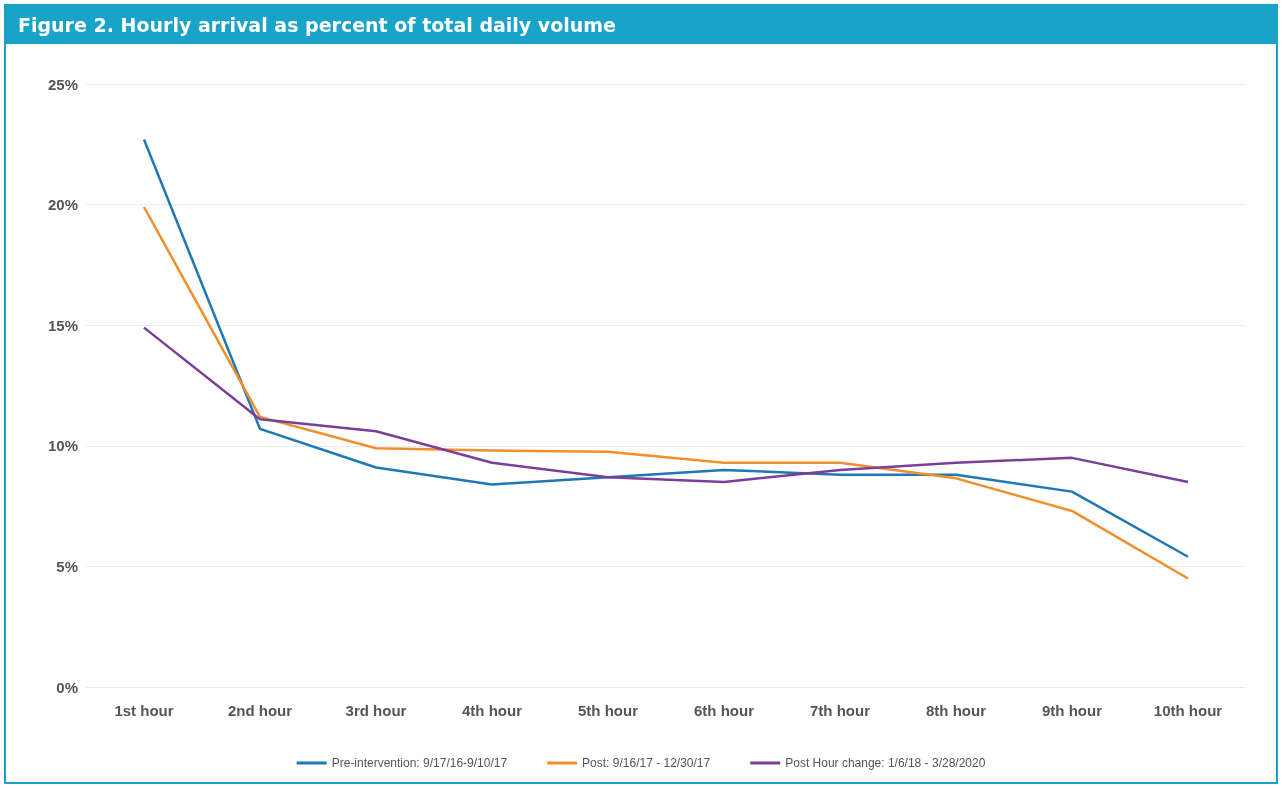 The width and height of the screenshot is (1284, 789). What do you see at coordinates (376, 710) in the screenshot?
I see `x-tick-label: 3rd hour` at bounding box center [376, 710].